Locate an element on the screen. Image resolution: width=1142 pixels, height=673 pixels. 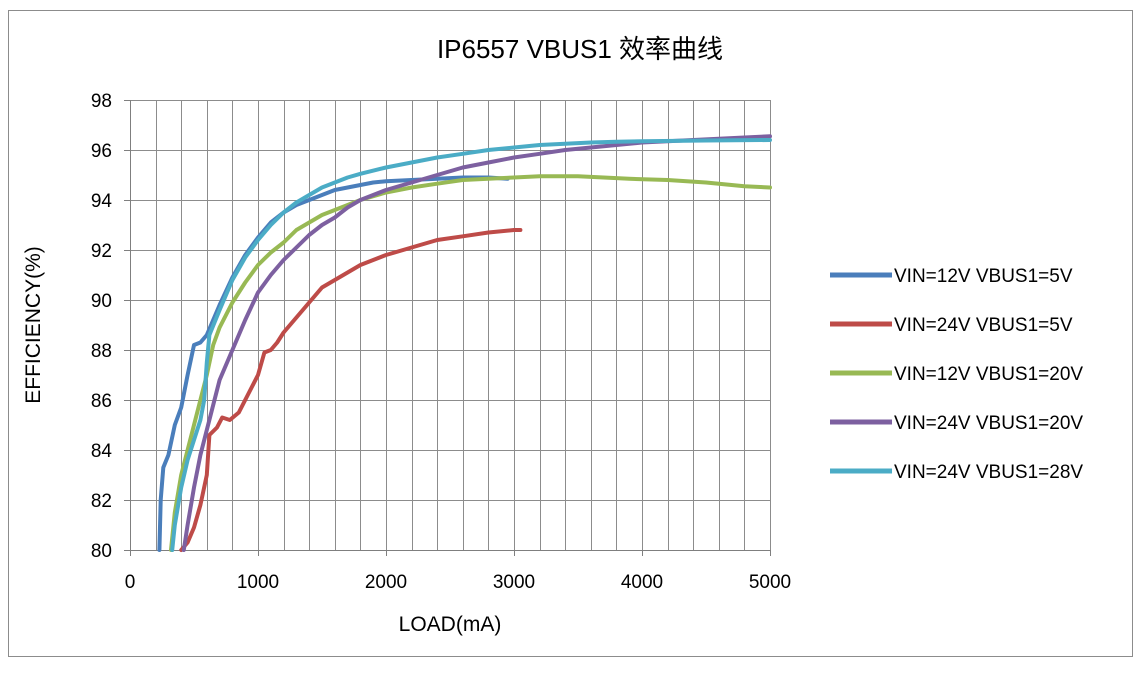
legend-label-1: VIN=12V VBUS1=5V is located at coordinates (983, 276).